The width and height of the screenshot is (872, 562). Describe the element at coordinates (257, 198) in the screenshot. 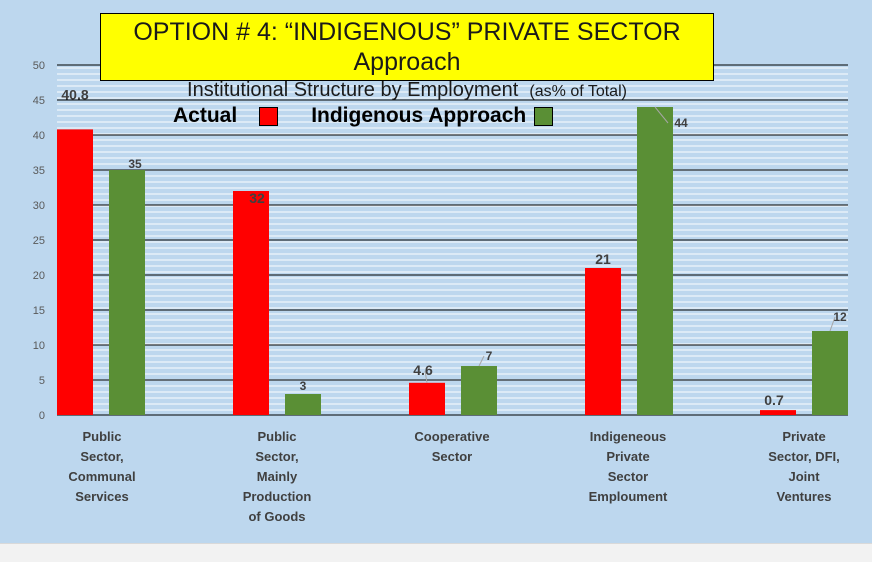

I see `data-label-actual: 32` at that location.